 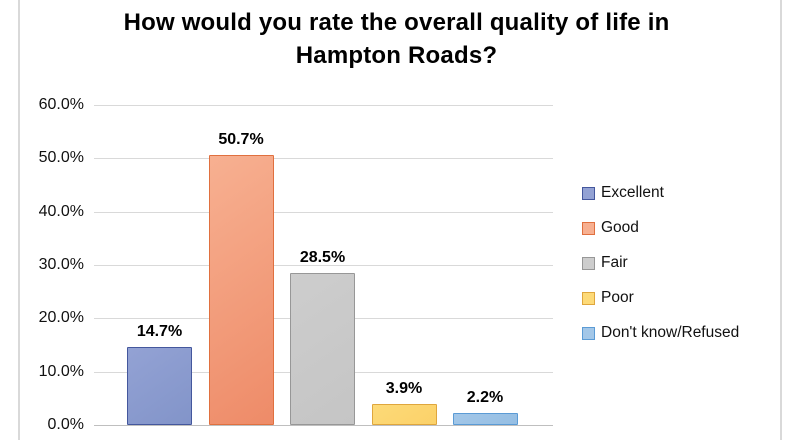 I want to click on legend-item-don-t-know-refused: Don't know/Refused, so click(x=660, y=333).